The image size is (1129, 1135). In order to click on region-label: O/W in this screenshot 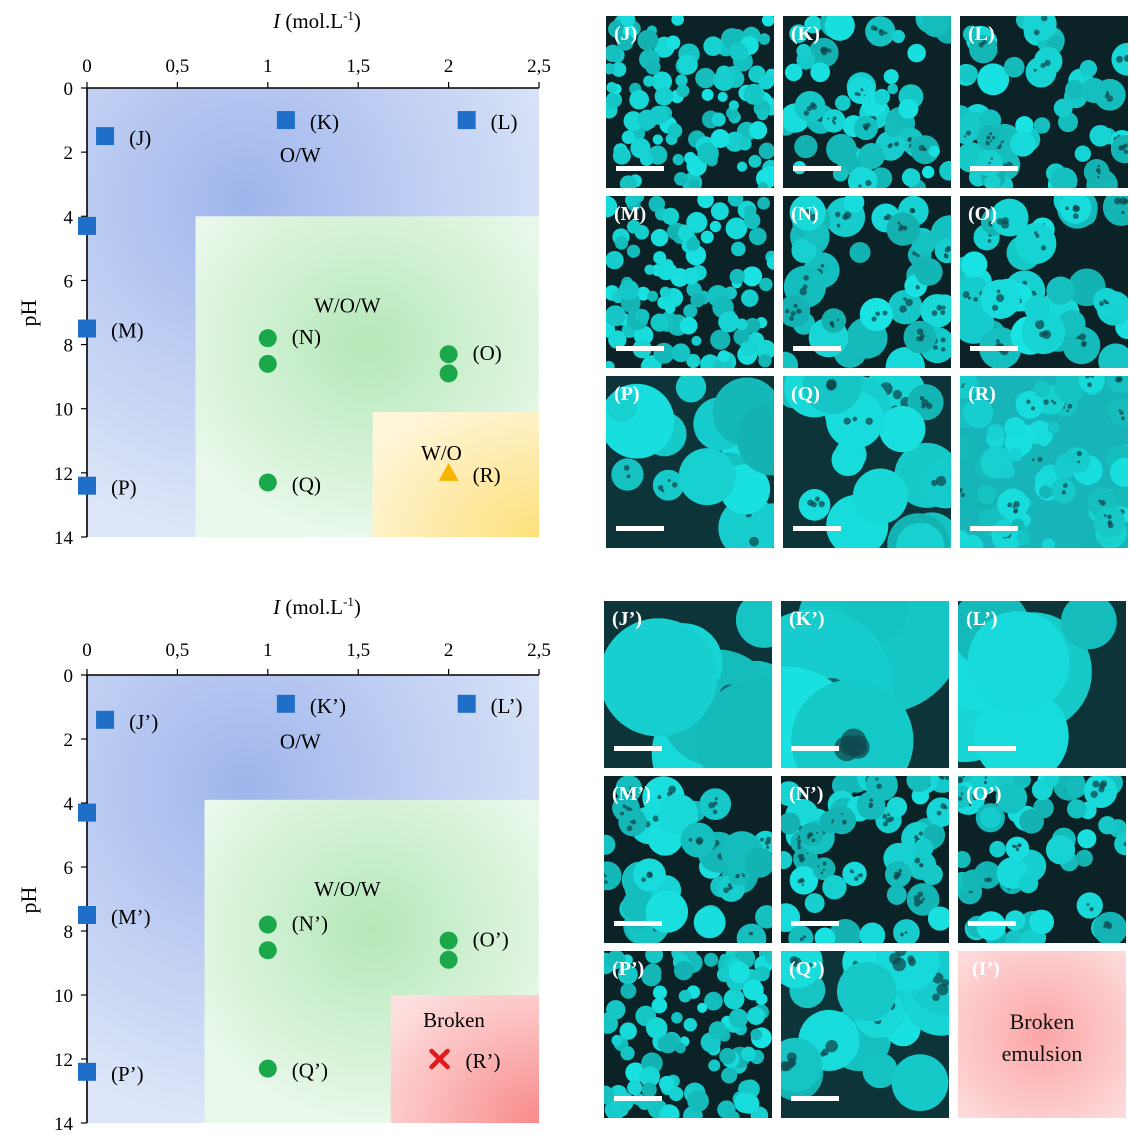, I will do `click(300, 155)`.